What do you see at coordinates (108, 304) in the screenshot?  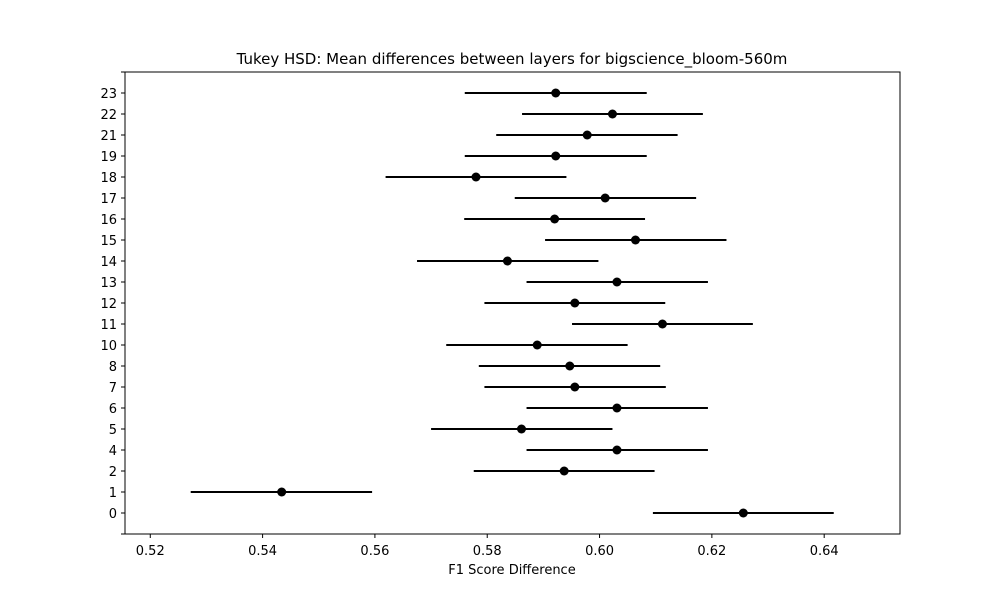 I see `y-tick-label: 12` at bounding box center [108, 304].